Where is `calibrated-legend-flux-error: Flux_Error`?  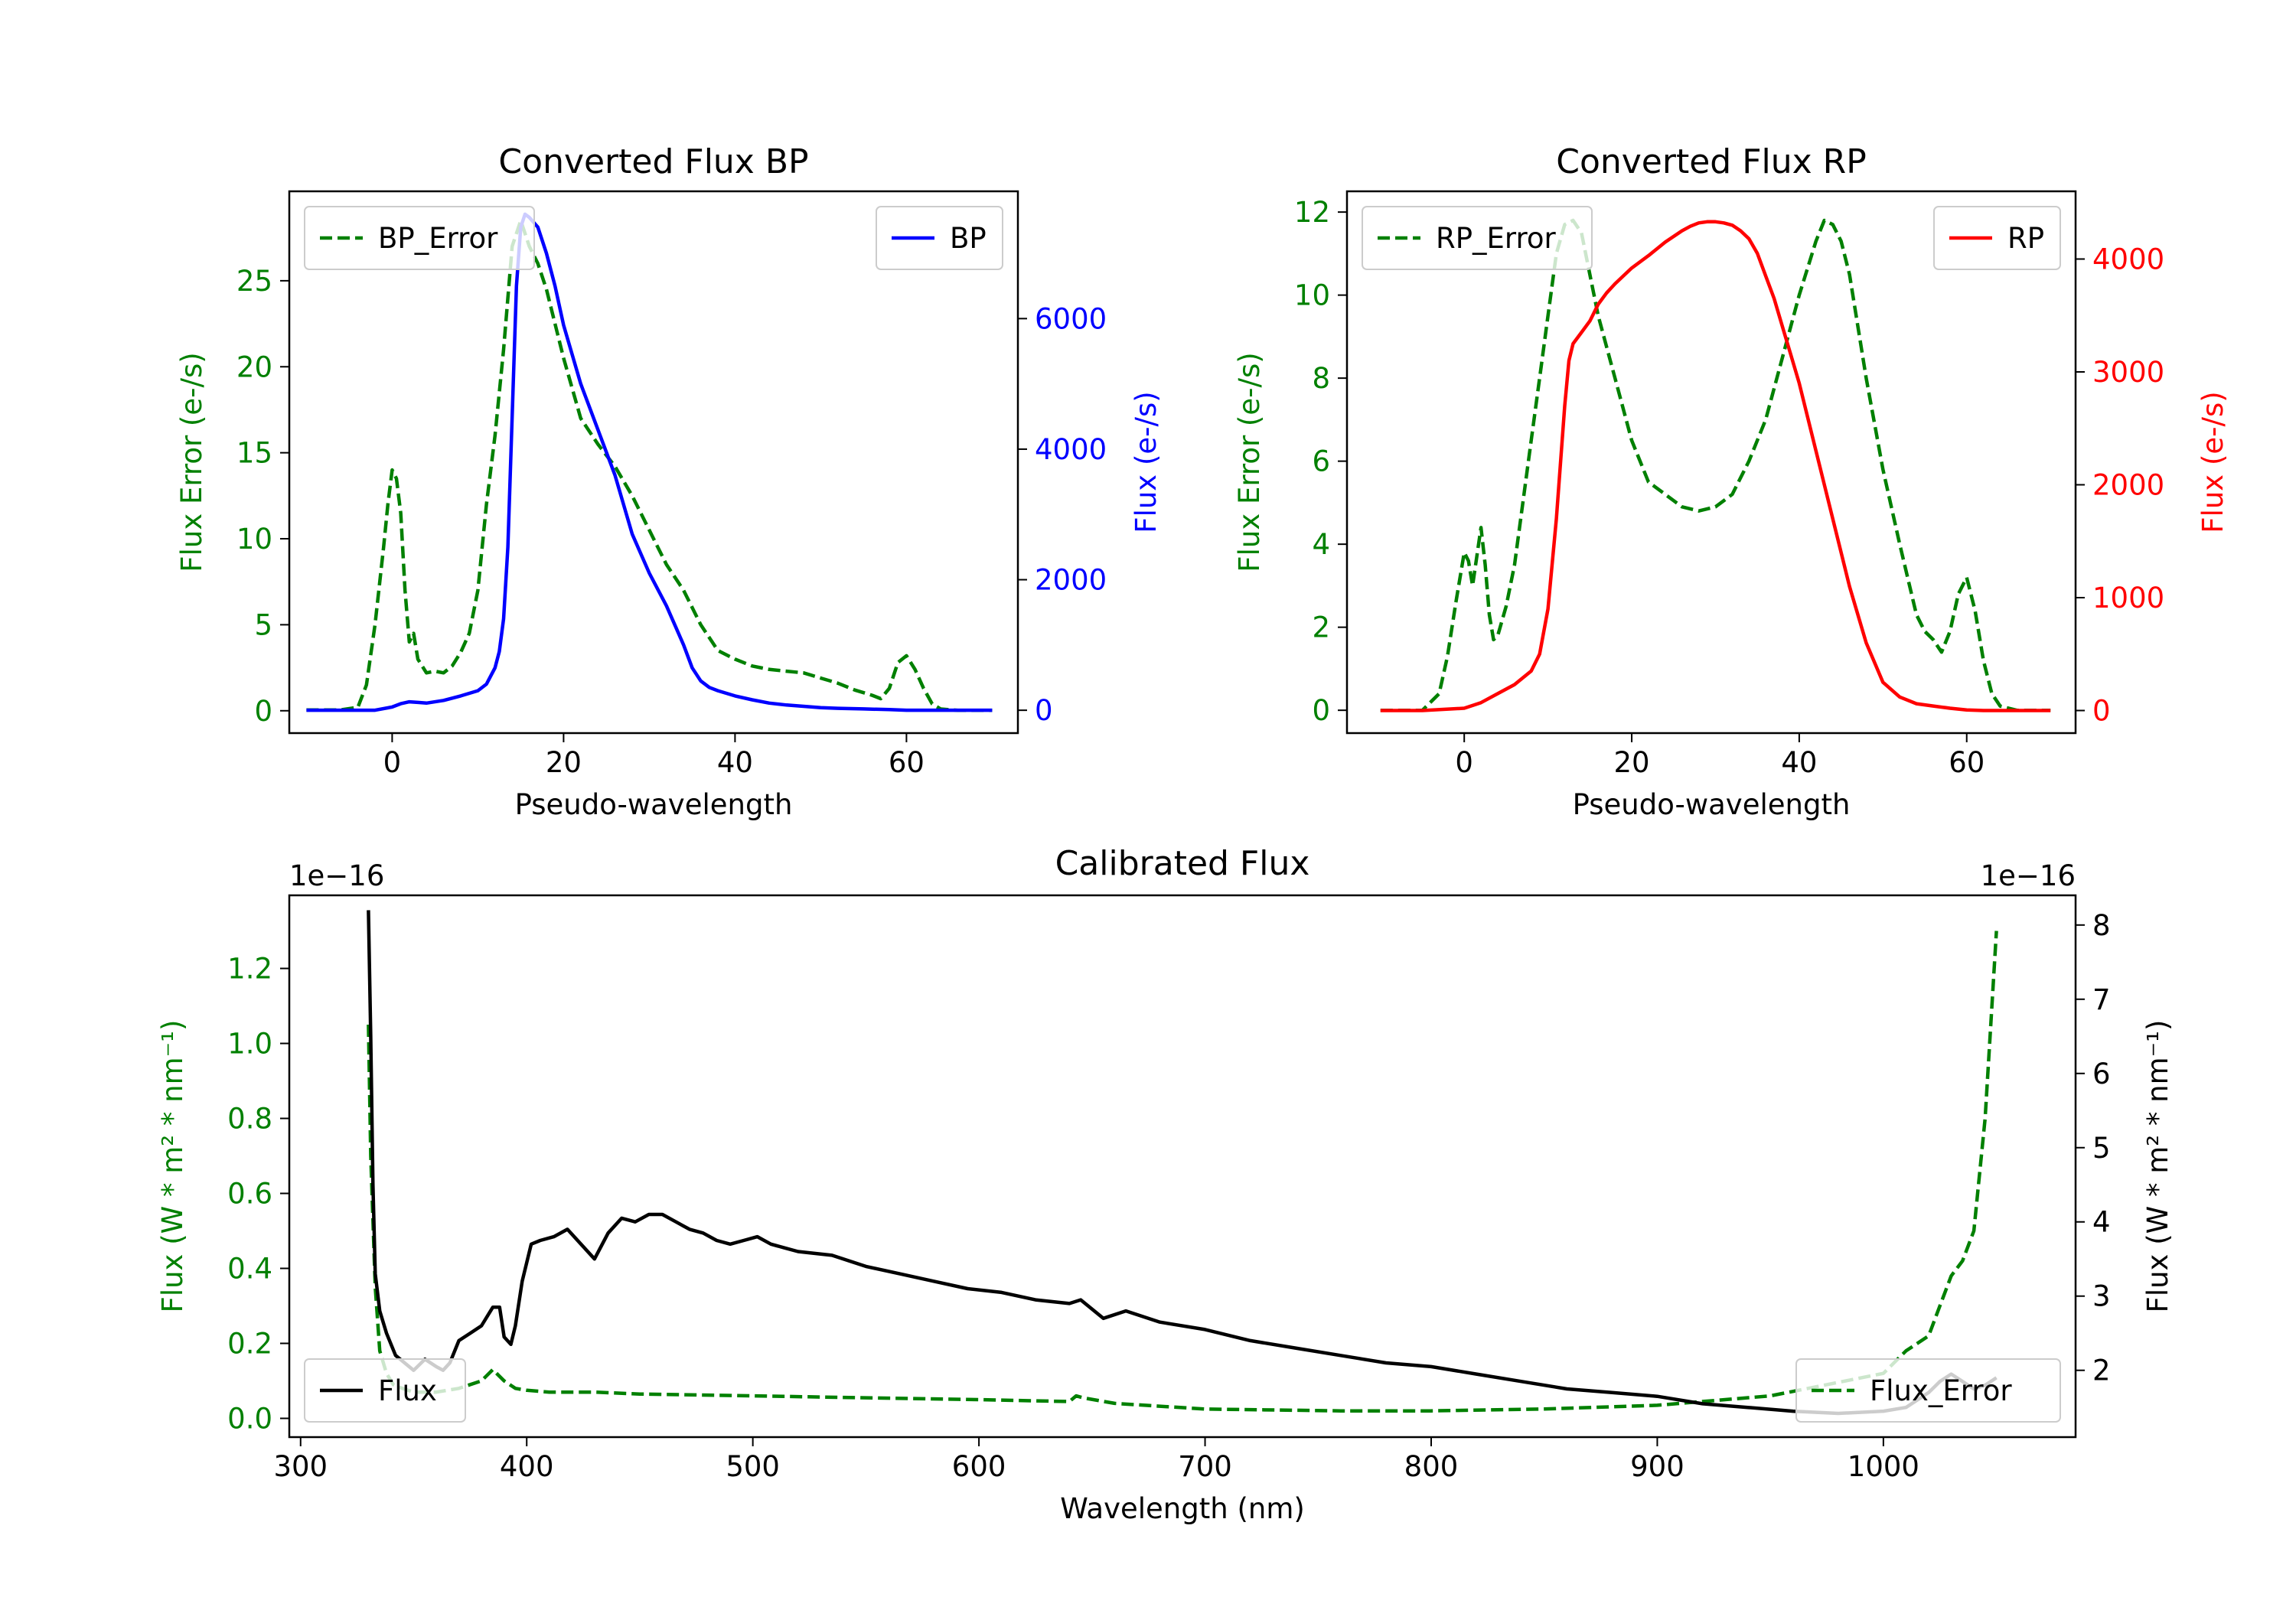
calibrated-legend-flux-error: Flux_Error is located at coordinates (1928, 1390).